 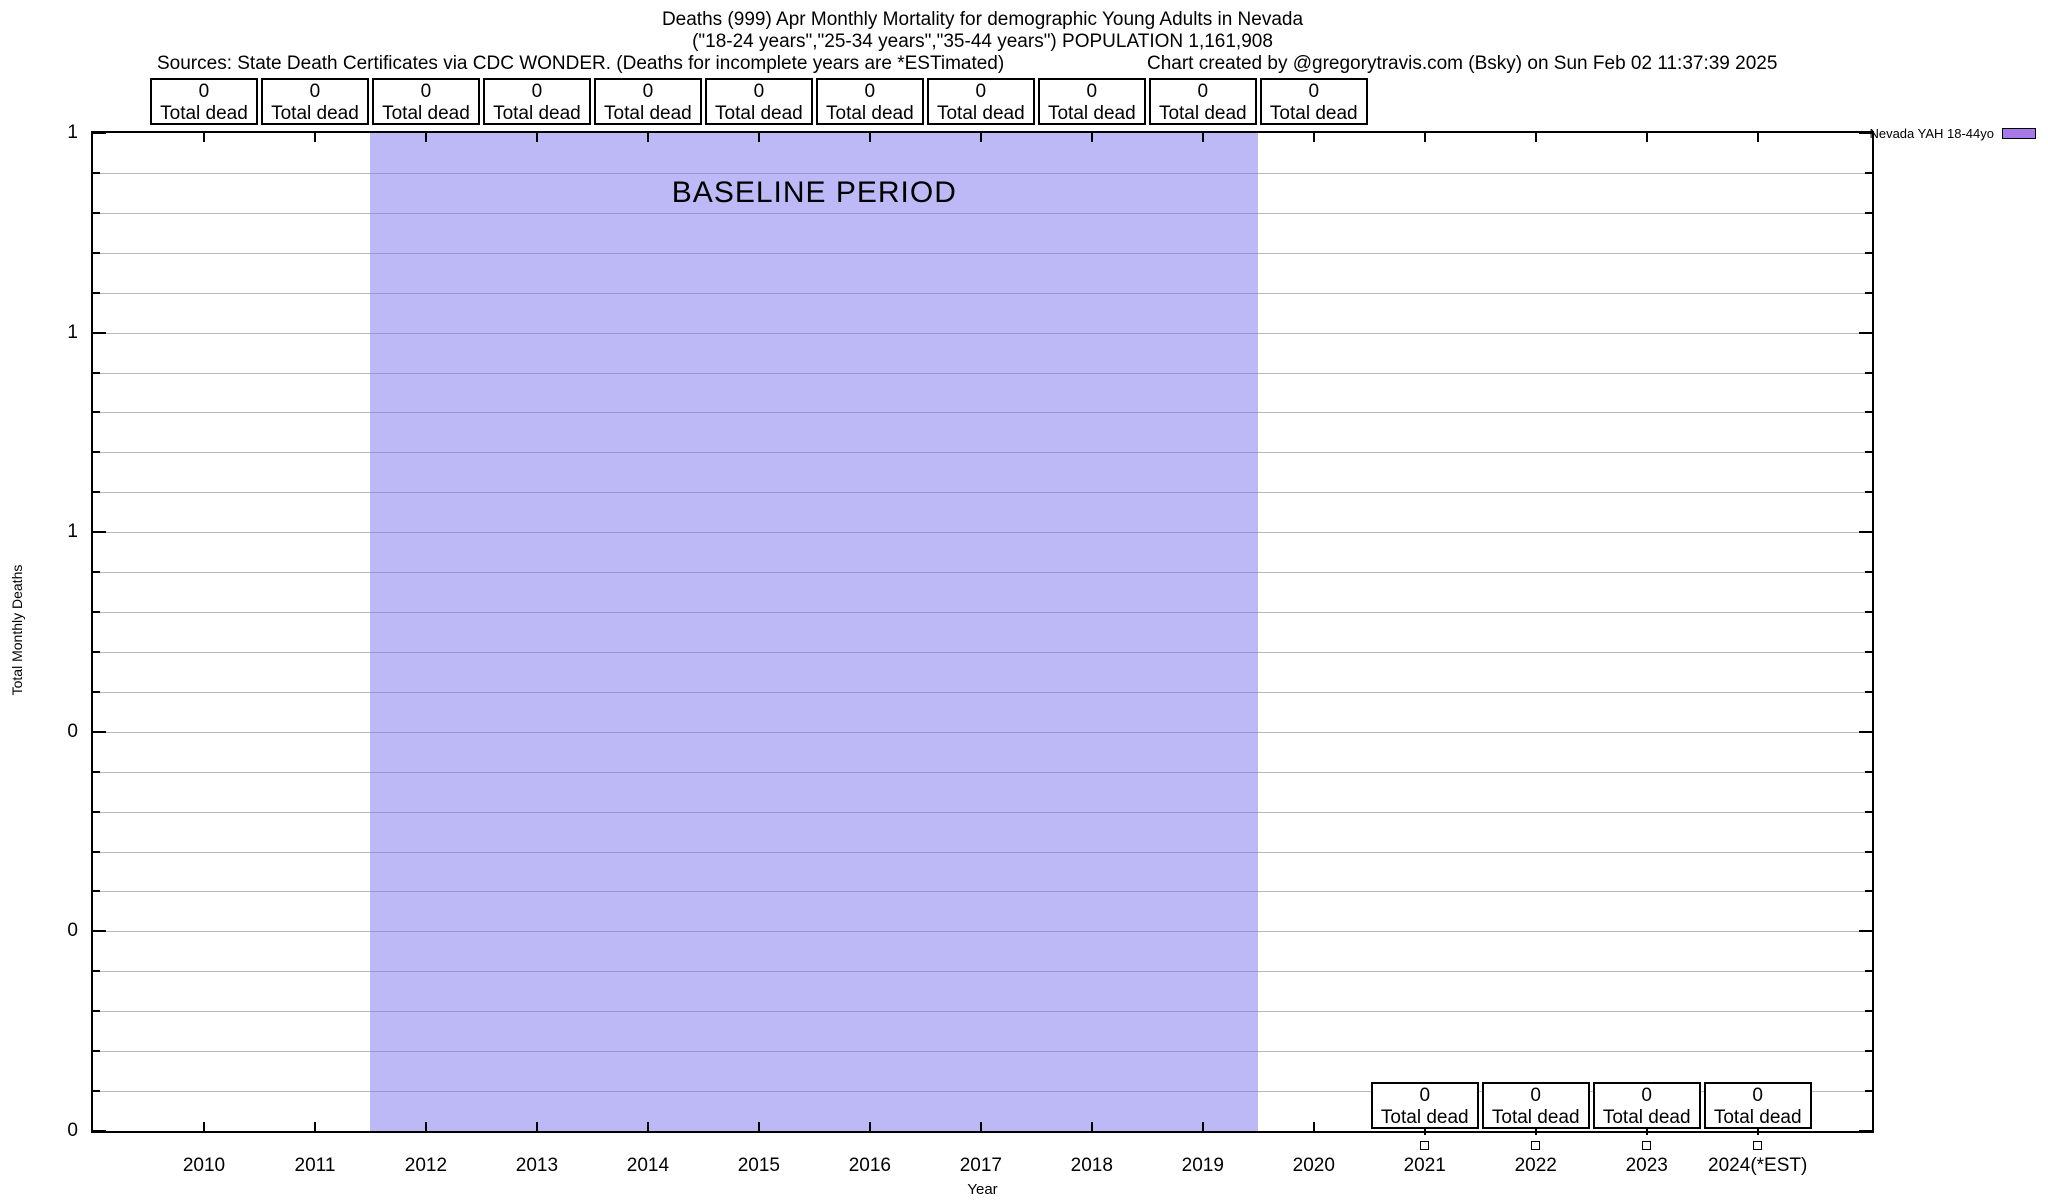 What do you see at coordinates (1646, 1165) in the screenshot?
I see `x-tick-label: 2023` at bounding box center [1646, 1165].